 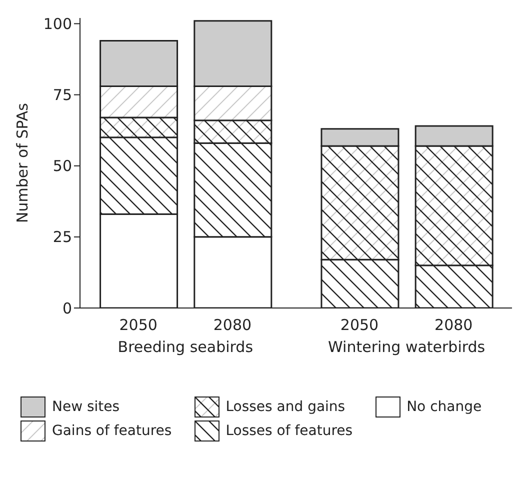 I want to click on legend-label: Losses and gains, so click(x=286, y=407).